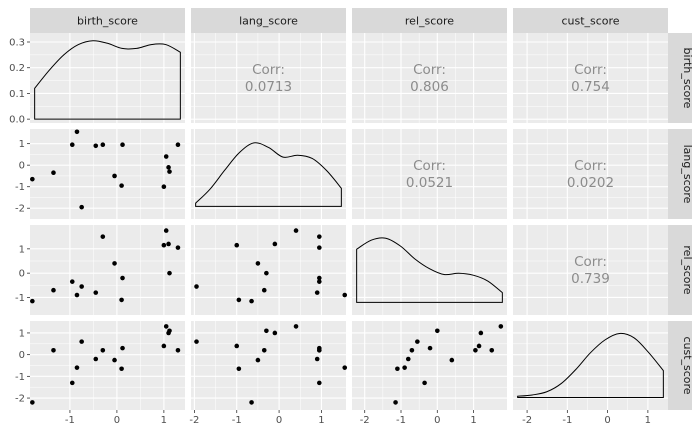  I want to click on corr-value: 0.739, so click(590, 279).